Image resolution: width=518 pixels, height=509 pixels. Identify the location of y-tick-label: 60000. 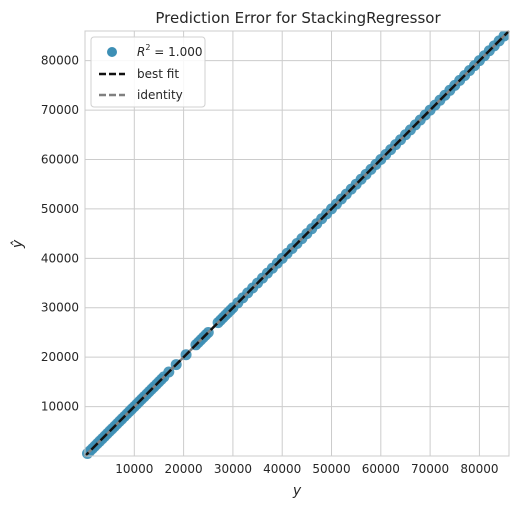
(60, 159).